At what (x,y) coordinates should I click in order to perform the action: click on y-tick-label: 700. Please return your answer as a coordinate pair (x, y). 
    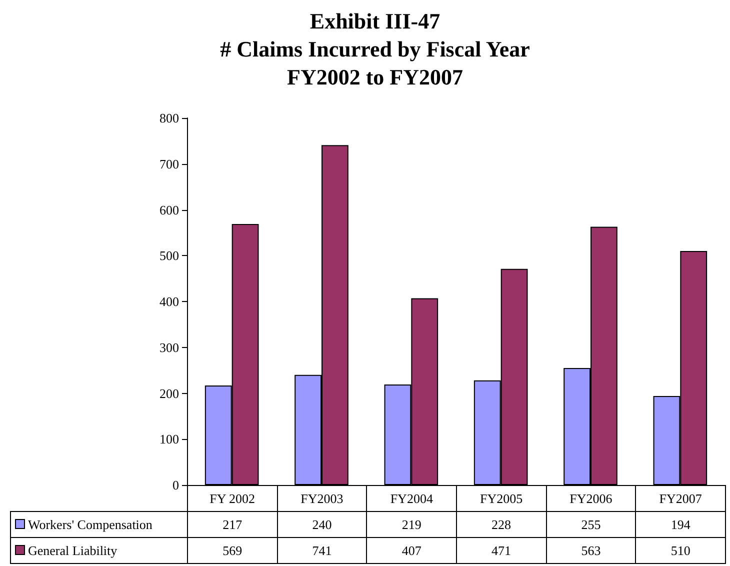
    Looking at the image, I should click on (169, 164).